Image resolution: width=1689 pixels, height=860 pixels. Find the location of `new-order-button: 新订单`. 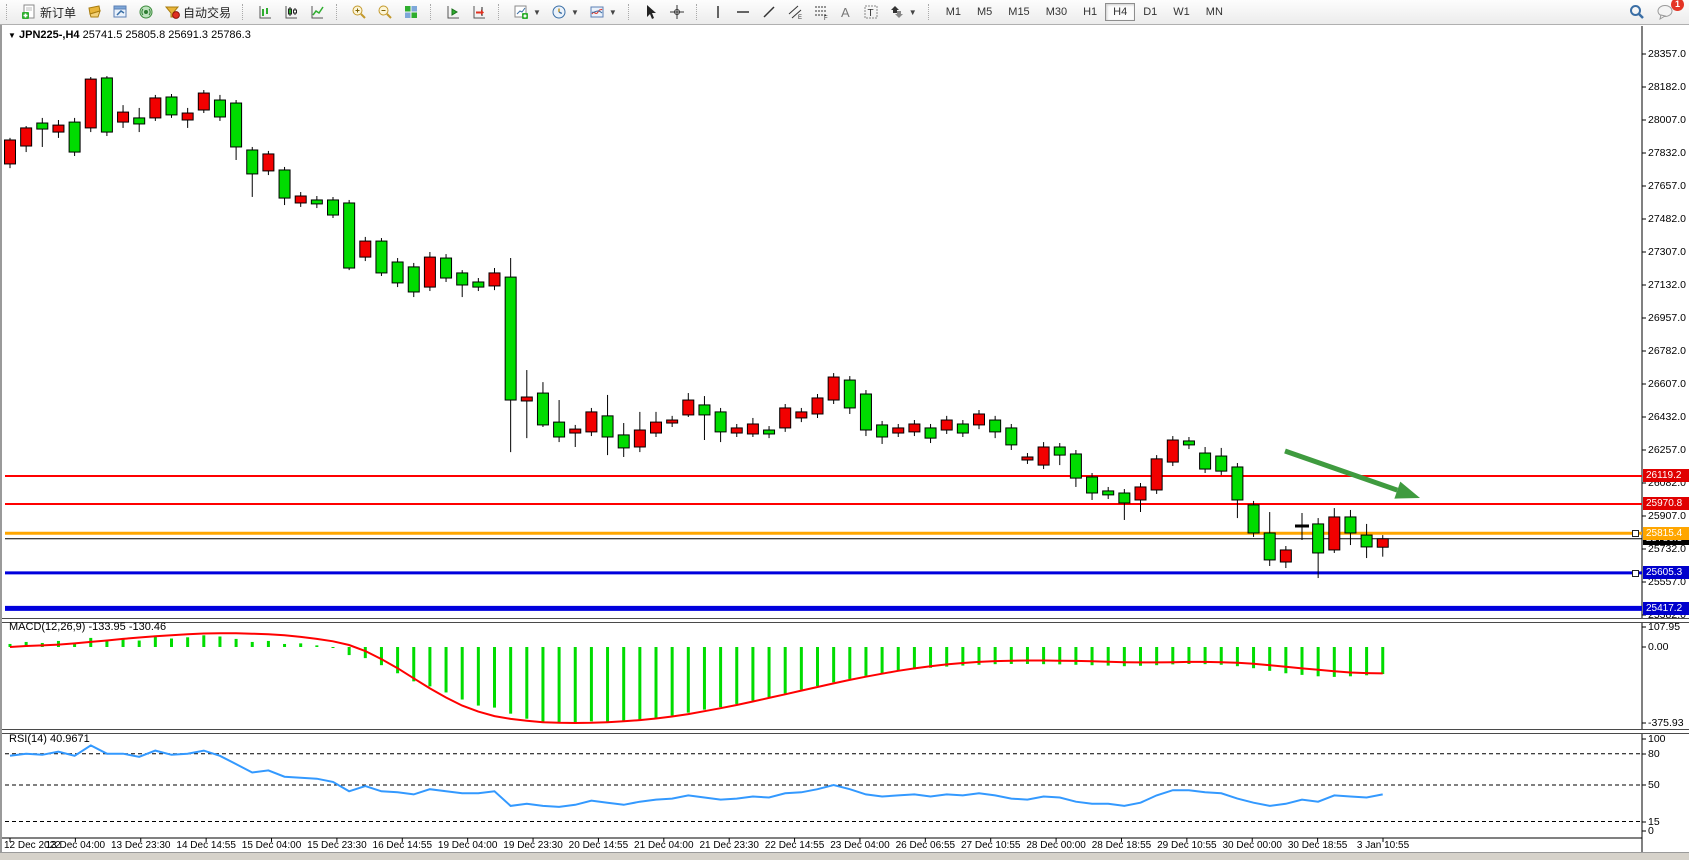

new-order-button: 新订单 is located at coordinates (48, 12).